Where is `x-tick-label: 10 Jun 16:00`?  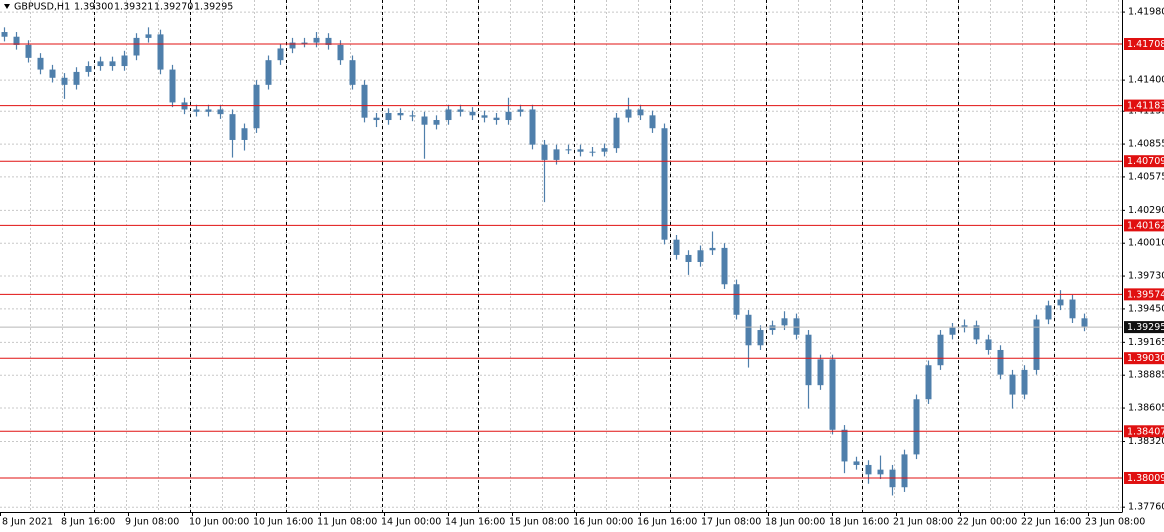
x-tick-label: 10 Jun 16:00 is located at coordinates (283, 522).